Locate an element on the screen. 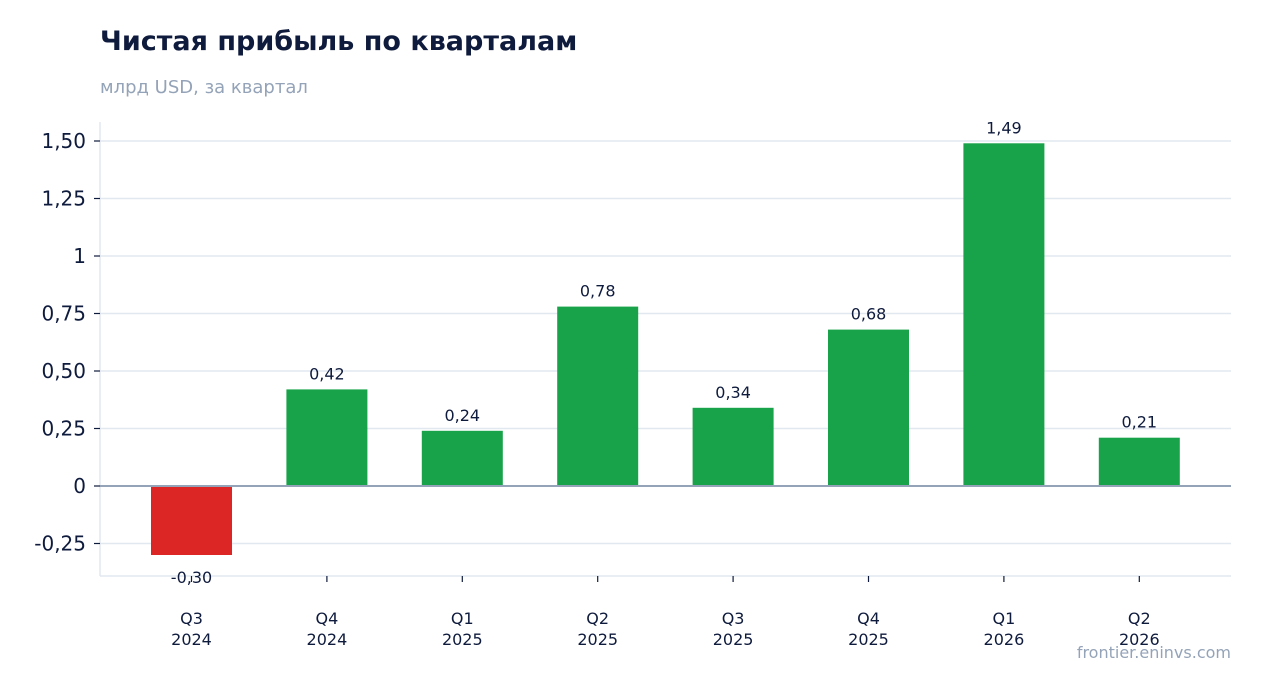 This screenshot has width=1262, height=693. data-label: -0,30 is located at coordinates (191, 577).